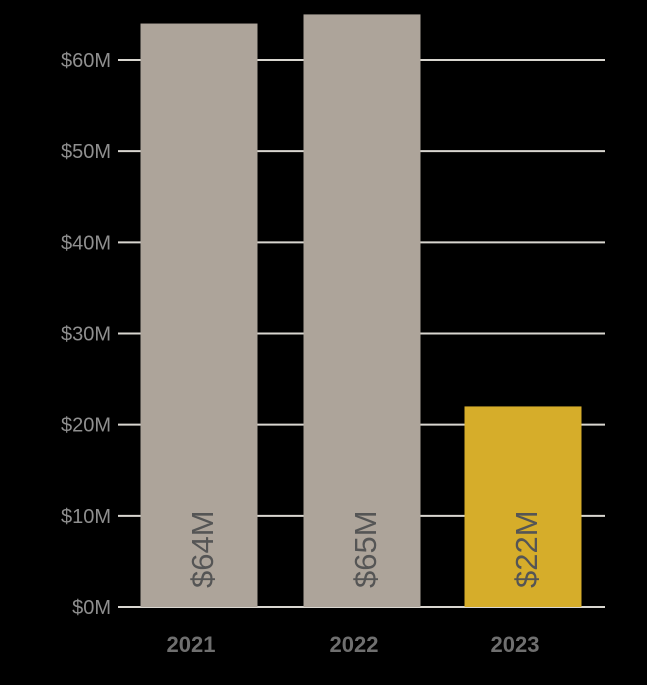 The image size is (647, 685). I want to click on data-label-2022: $65M, so click(365, 549).